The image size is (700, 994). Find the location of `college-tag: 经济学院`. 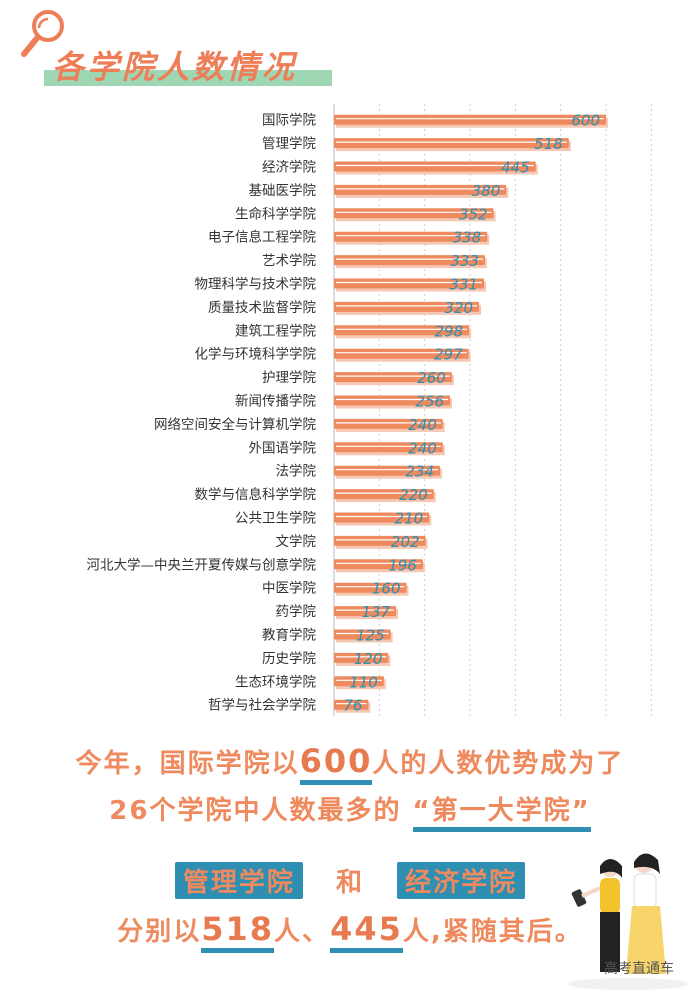

college-tag: 经济学院 is located at coordinates (461, 880).